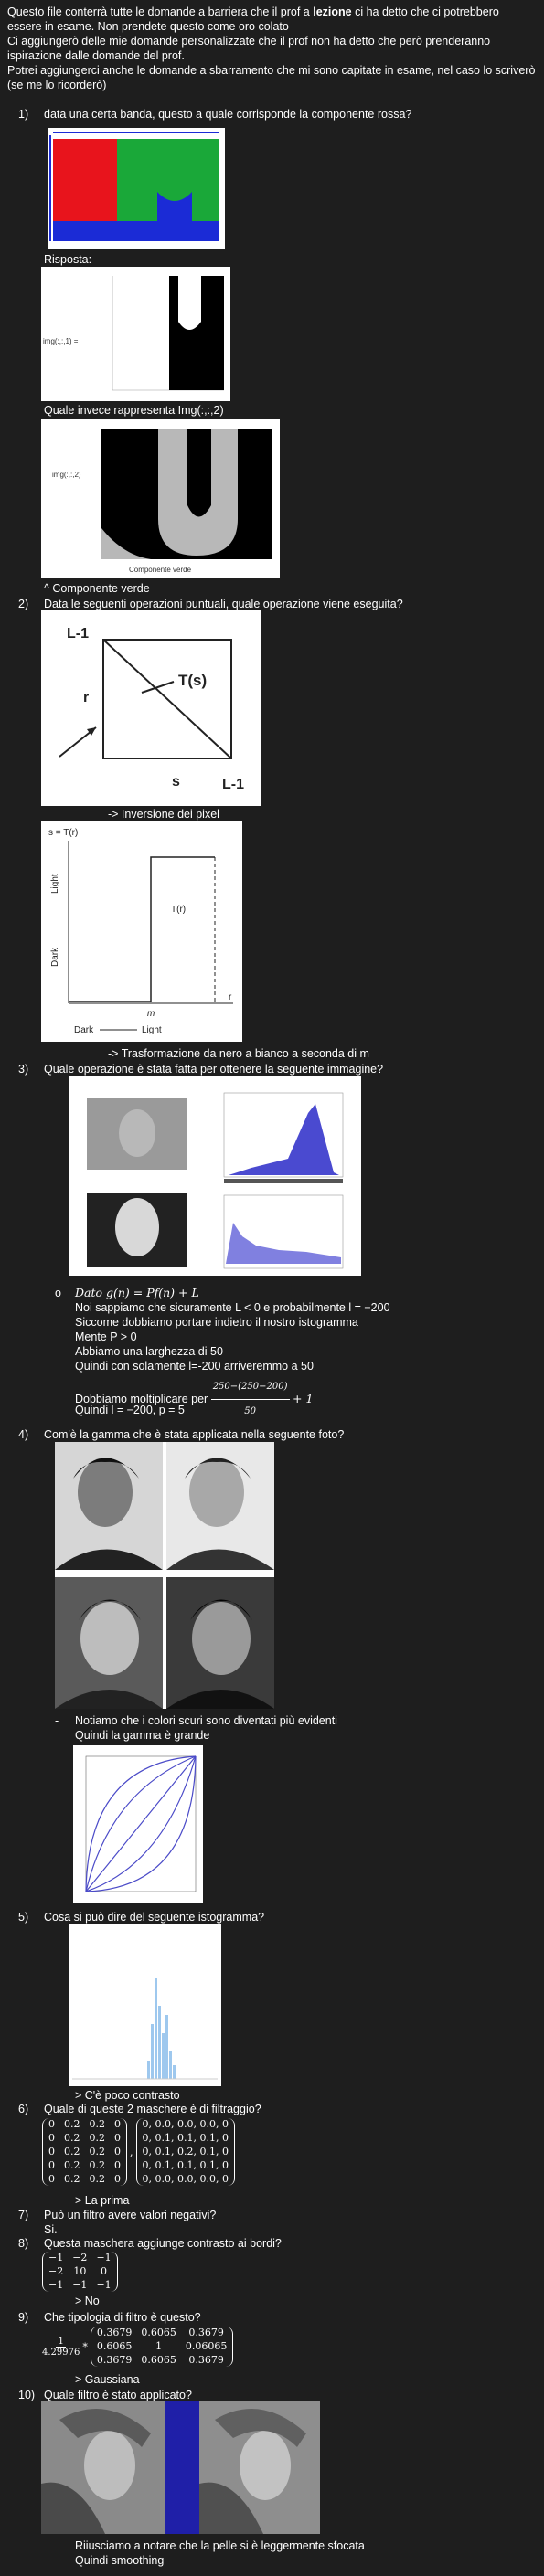 This screenshot has height=2576, width=544. What do you see at coordinates (149, 1351) in the screenshot?
I see `text: Abbiamo una larghezza di 50` at bounding box center [149, 1351].